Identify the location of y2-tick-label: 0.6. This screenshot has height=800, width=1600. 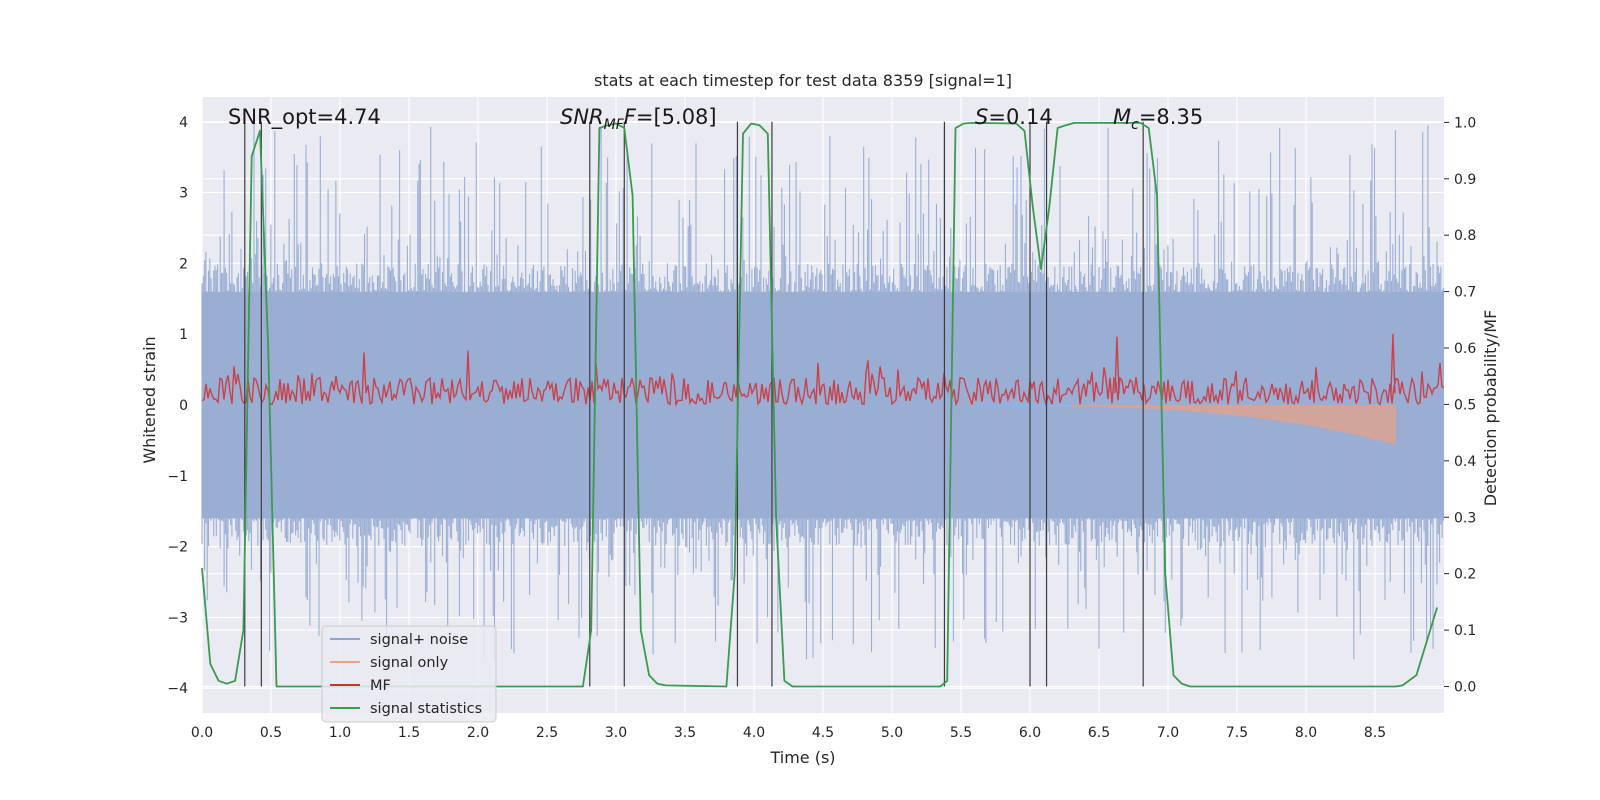
(1465, 349).